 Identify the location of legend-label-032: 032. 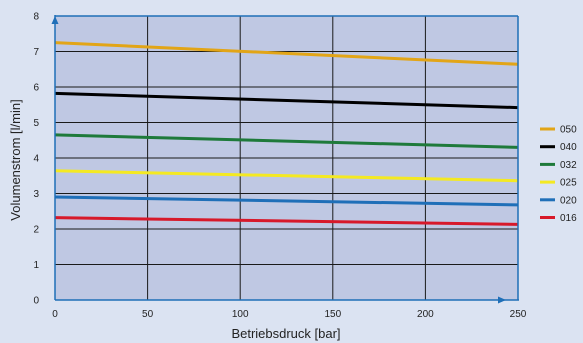
(568, 165).